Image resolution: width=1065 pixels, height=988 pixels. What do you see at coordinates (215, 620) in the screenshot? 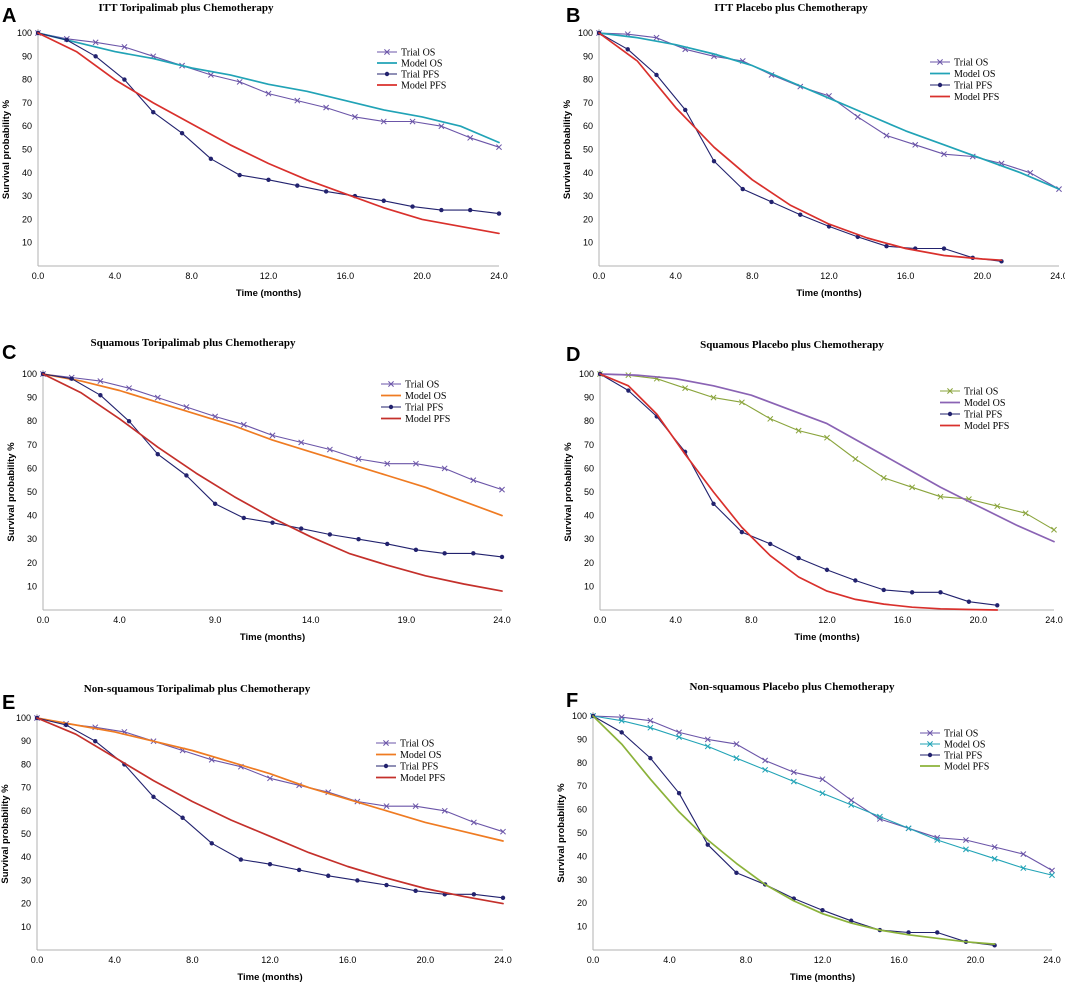
I see `x-tick-label: 9.0` at bounding box center [215, 620].